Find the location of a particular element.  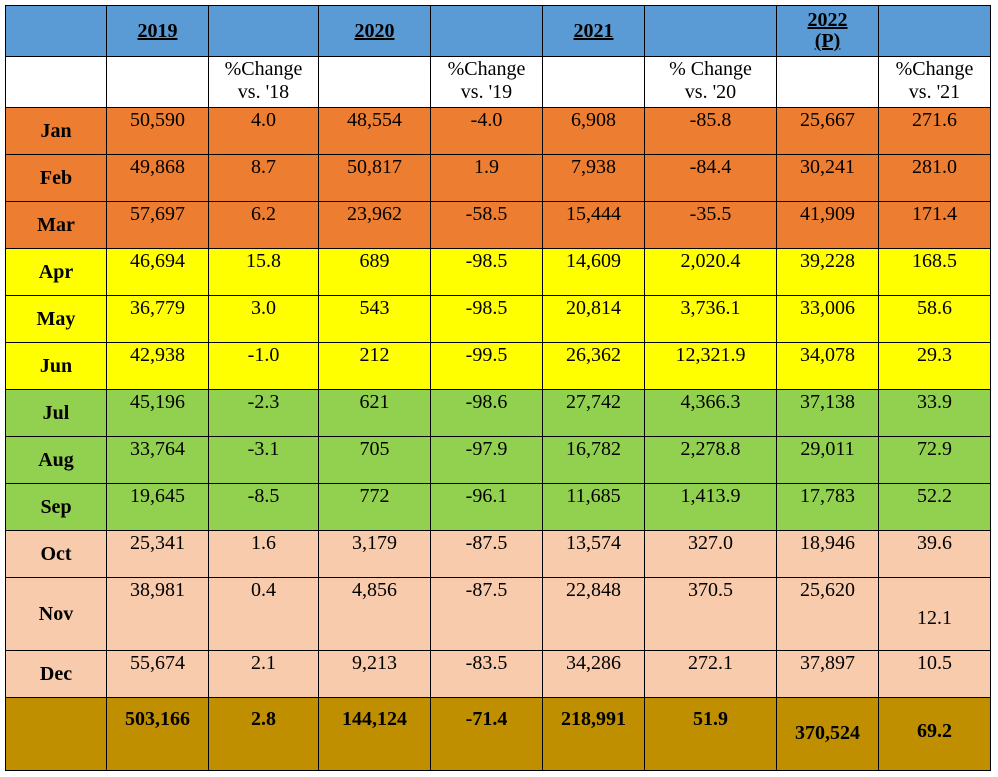

table-cell: 3,736.1 is located at coordinates (710, 319).